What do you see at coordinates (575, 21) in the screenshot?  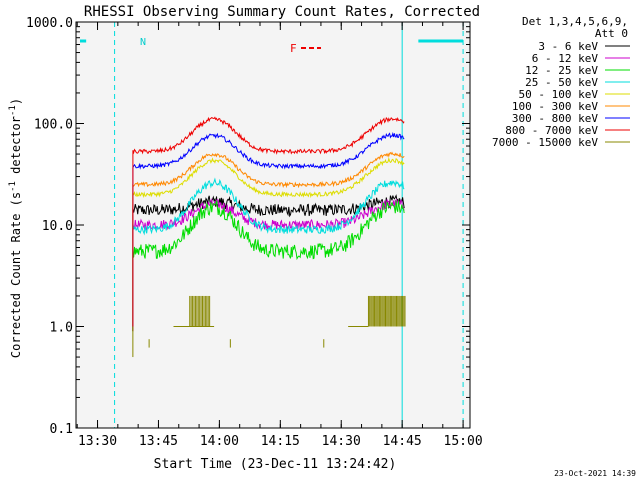 I see `legend-header-1: Det 1,3,4,5,6,9,` at bounding box center [575, 21].